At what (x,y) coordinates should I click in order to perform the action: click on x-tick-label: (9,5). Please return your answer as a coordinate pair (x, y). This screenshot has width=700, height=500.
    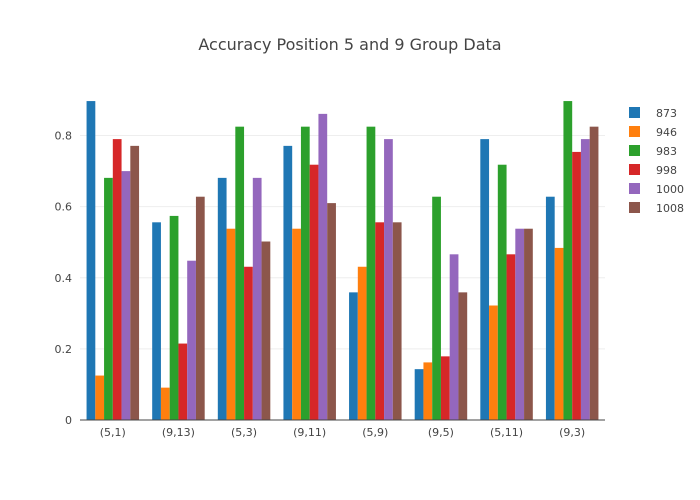
    Looking at the image, I should click on (441, 432).